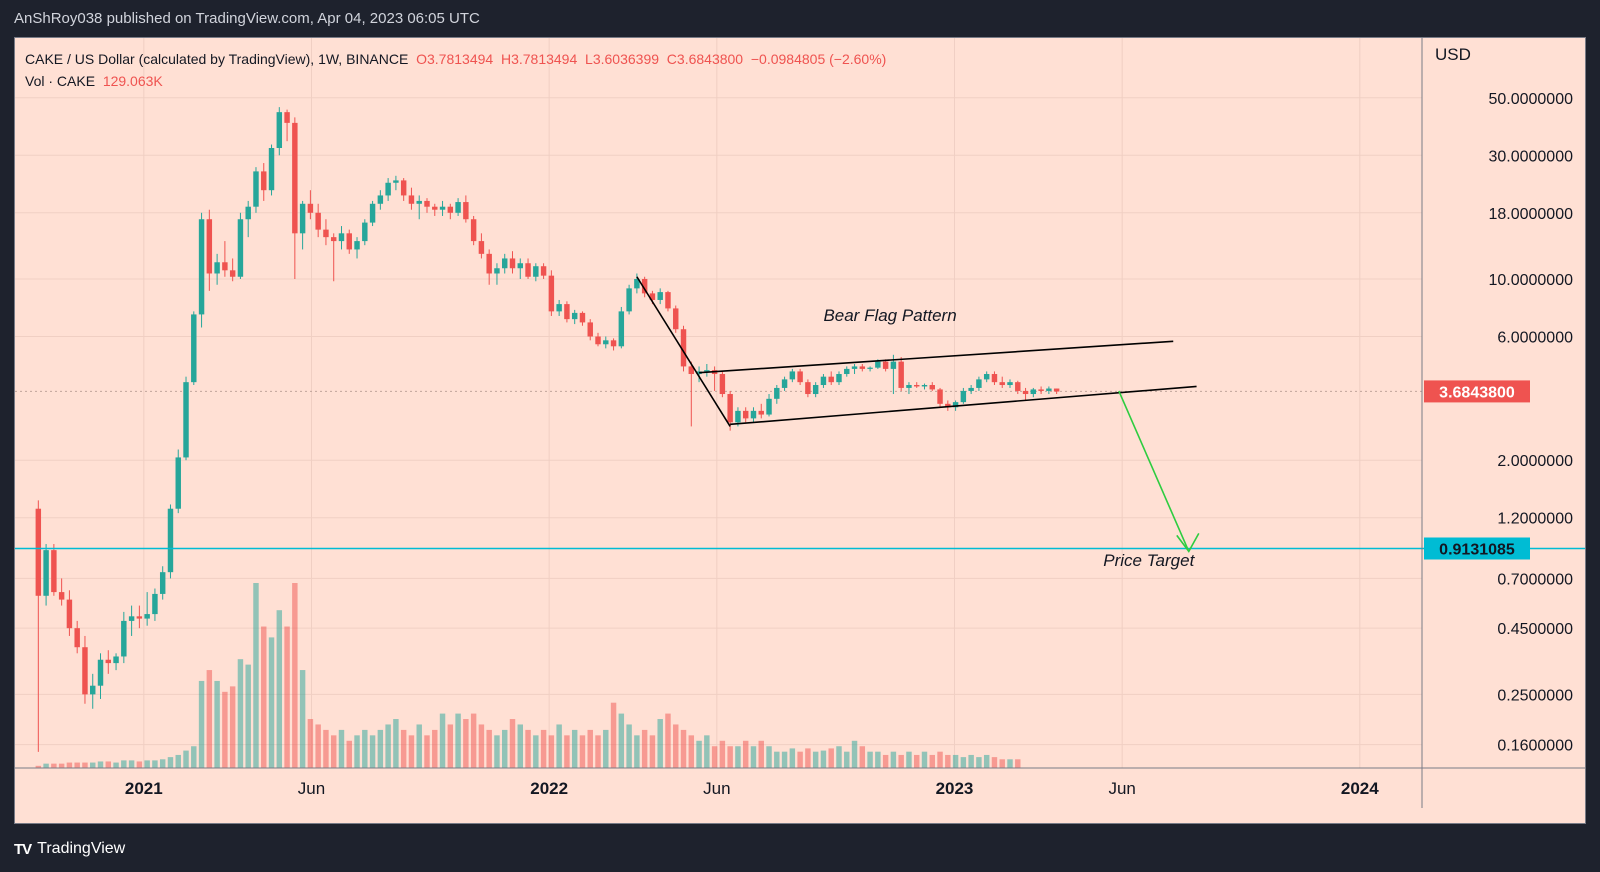 The height and width of the screenshot is (872, 1600). Describe the element at coordinates (936, 357) in the screenshot. I see `flag-upper-line` at that location.